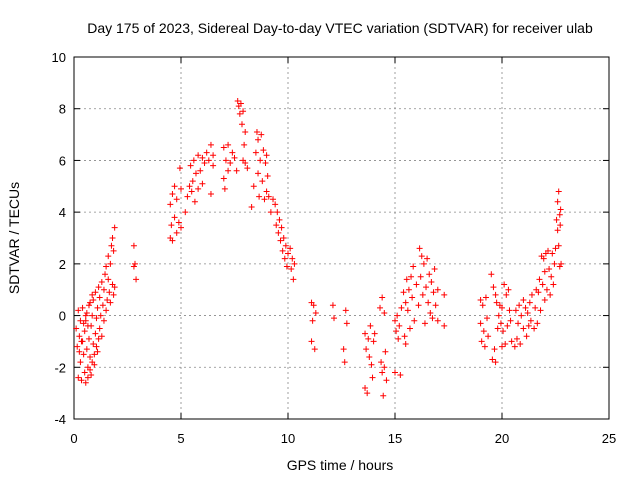  Describe the element at coordinates (59, 57) in the screenshot. I see `y-tick-label: 10` at that location.